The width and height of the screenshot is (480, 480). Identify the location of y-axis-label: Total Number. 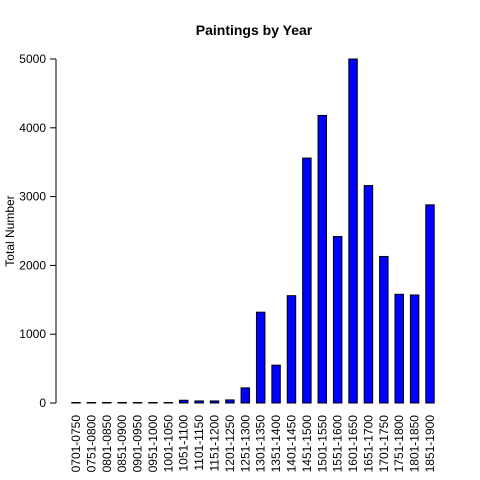
(10, 230).